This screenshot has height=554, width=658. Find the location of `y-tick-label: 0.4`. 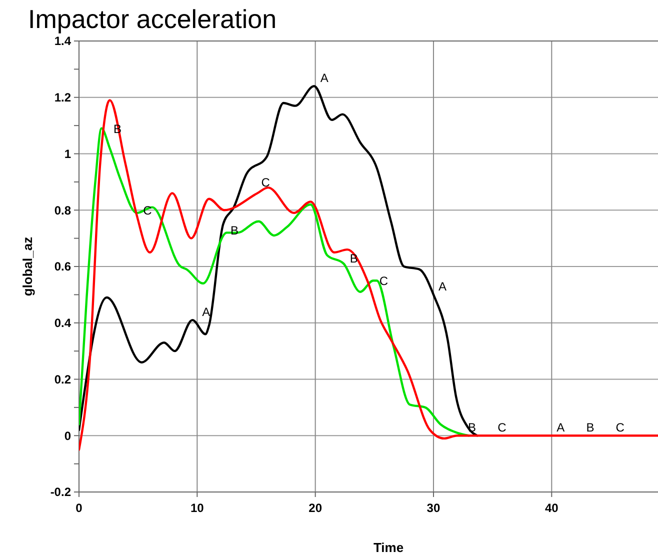

y-tick-label: 0.4 is located at coordinates (63, 323).